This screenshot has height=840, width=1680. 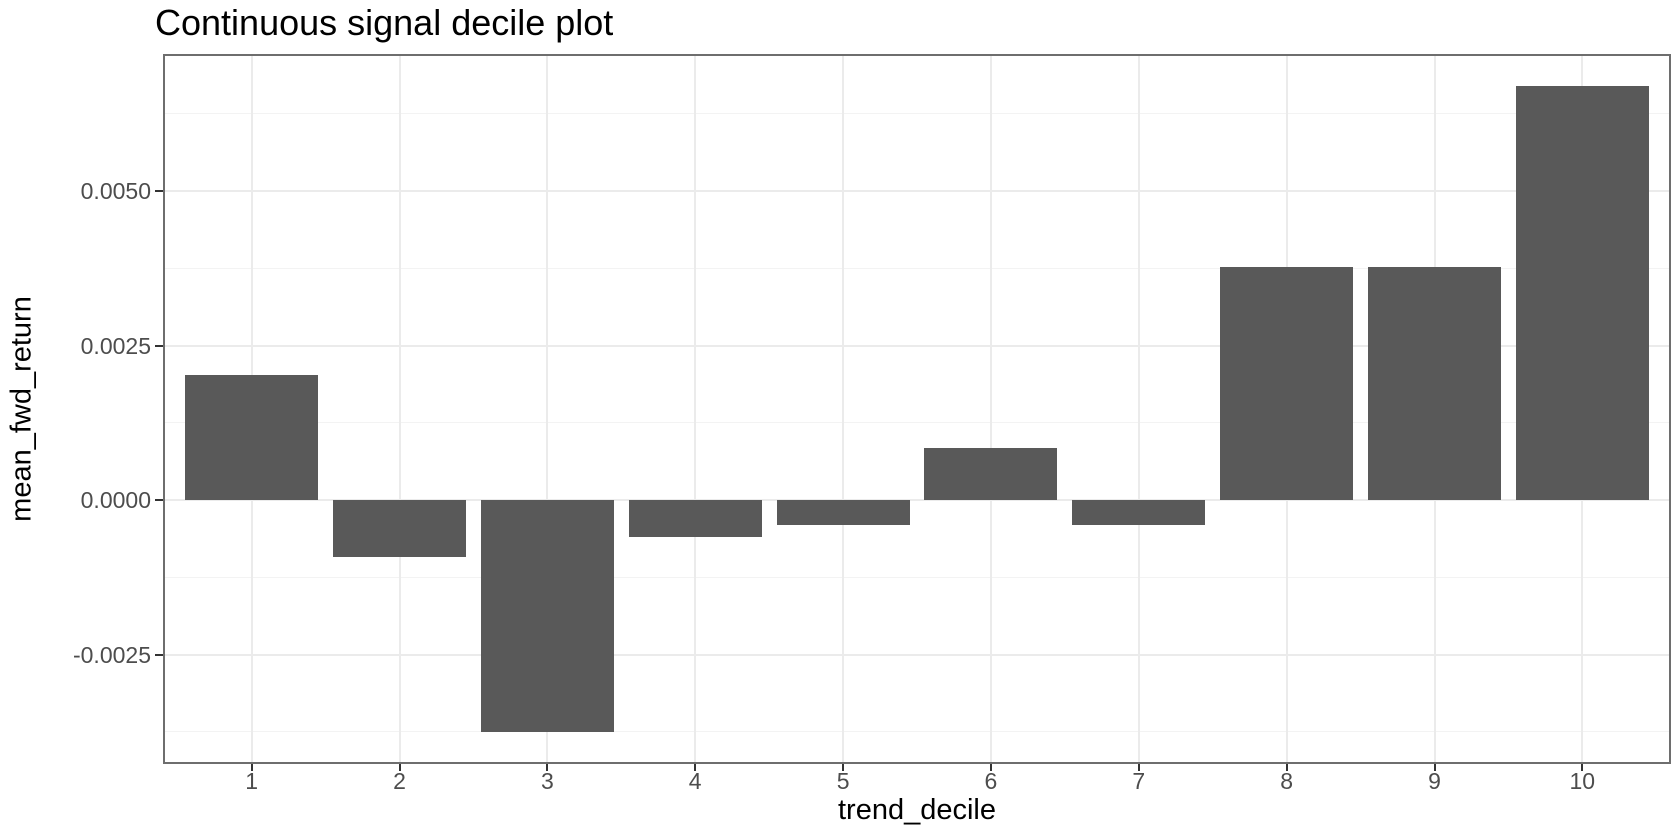 I want to click on y-tick-label-0.0025: 0.0025, so click(x=115, y=345).